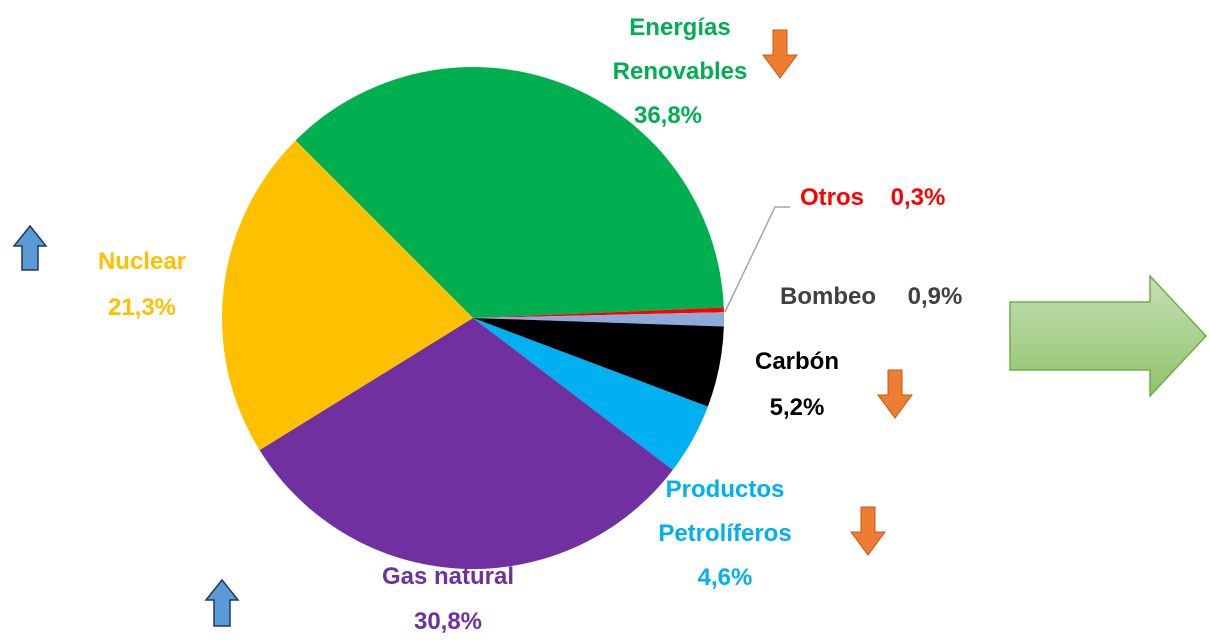 This screenshot has height=644, width=1210. What do you see at coordinates (797, 407) in the screenshot?
I see `value-label: 5,2%` at bounding box center [797, 407].